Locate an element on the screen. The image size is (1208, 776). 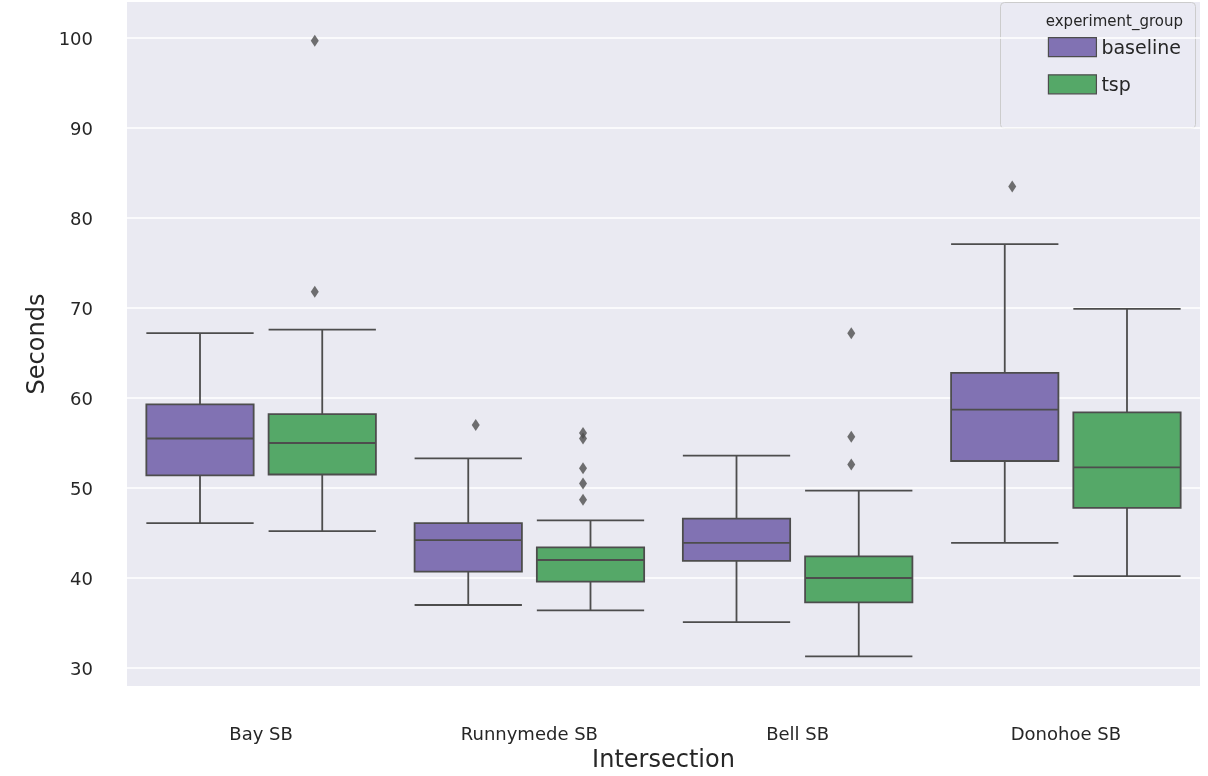
y-tick-label: 70 is located at coordinates (81, 308).